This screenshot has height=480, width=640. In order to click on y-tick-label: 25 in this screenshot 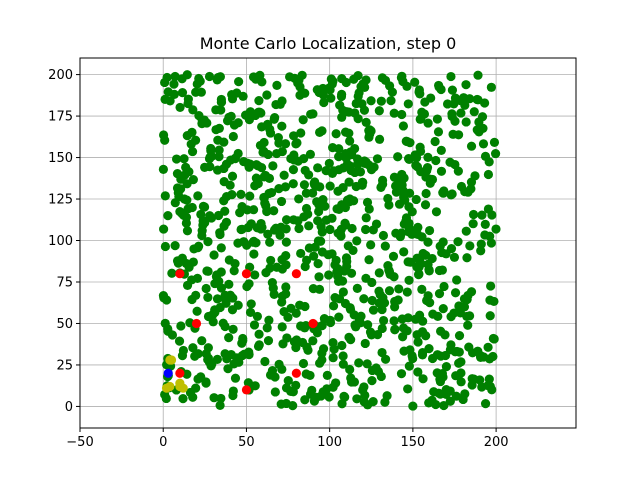, I will do `click(64, 365)`.